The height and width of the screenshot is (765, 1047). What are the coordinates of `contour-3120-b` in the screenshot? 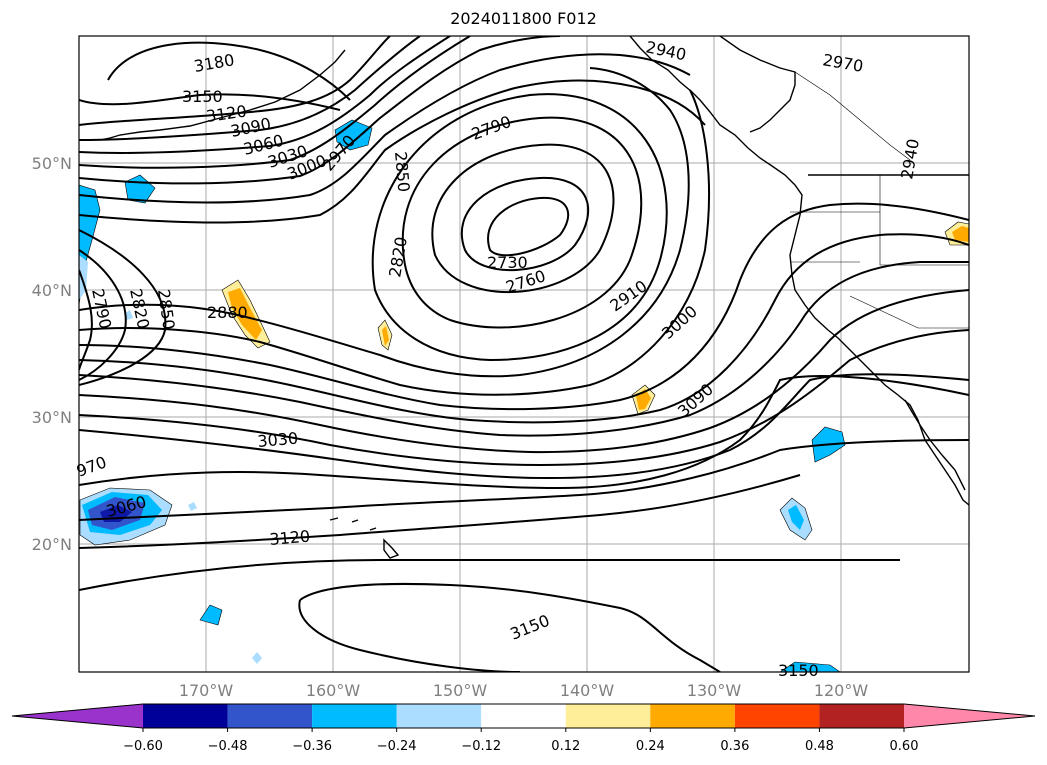 It's located at (524, 432).